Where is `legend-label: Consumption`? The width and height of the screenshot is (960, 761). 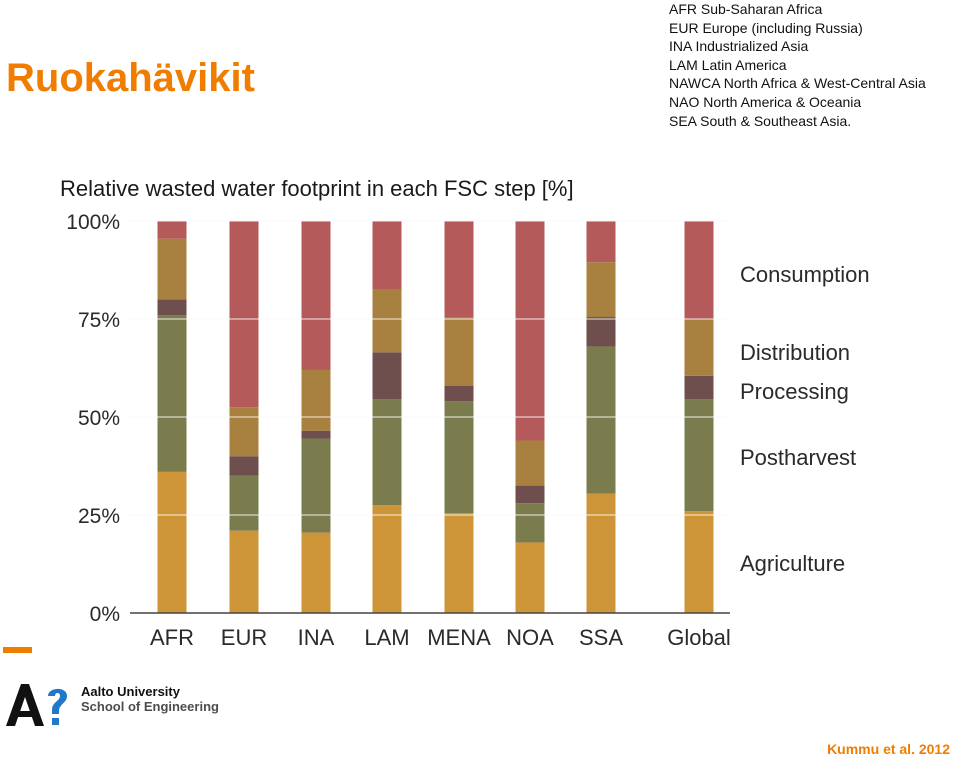 legend-label: Consumption is located at coordinates (805, 274).